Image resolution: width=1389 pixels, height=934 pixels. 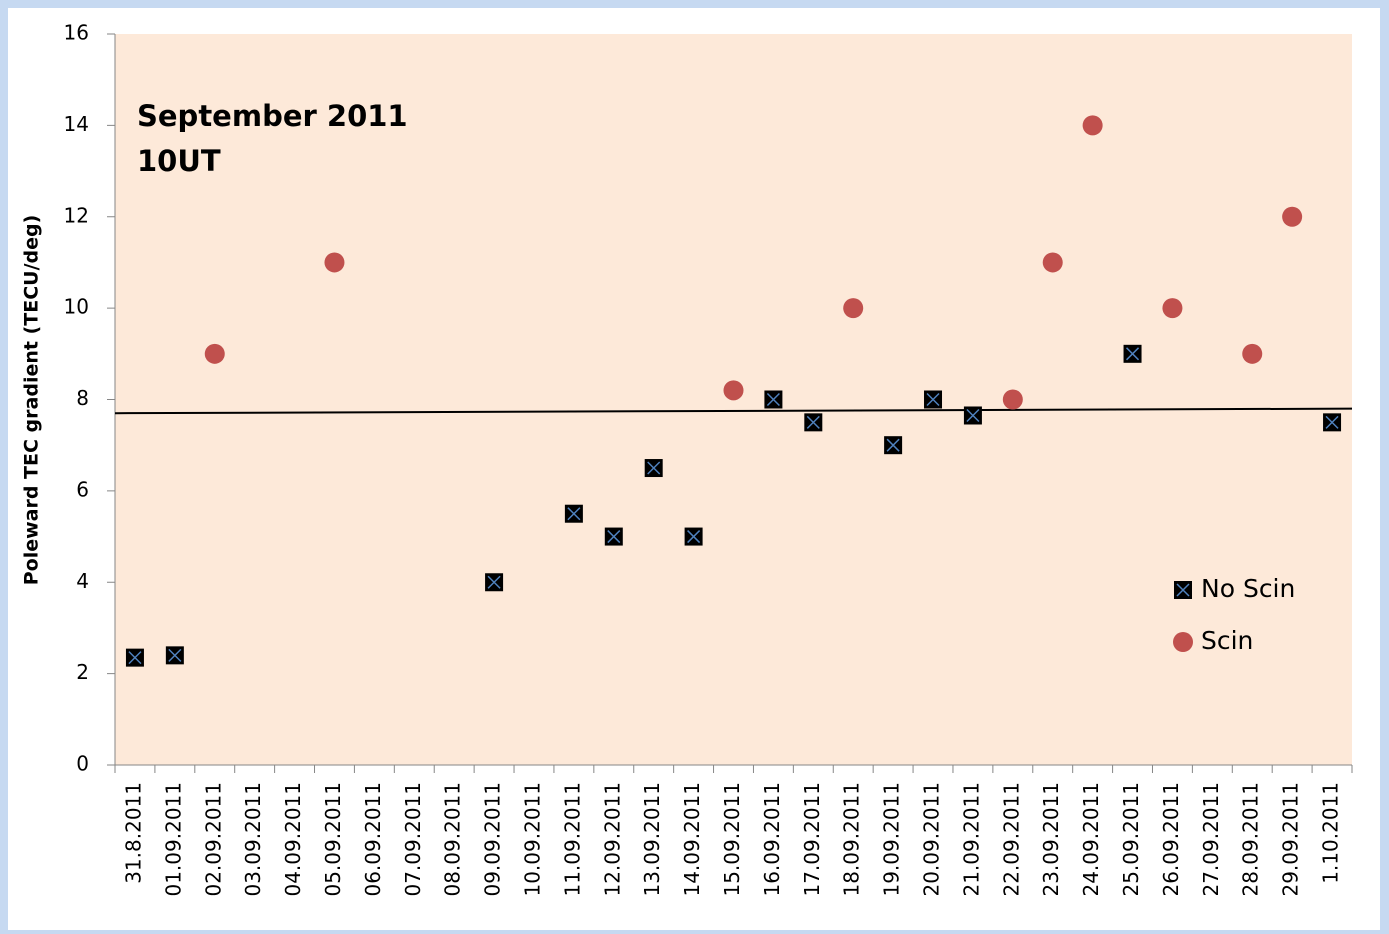 I want to click on x-tick-label: 13.09.2011, so click(x=652, y=839).